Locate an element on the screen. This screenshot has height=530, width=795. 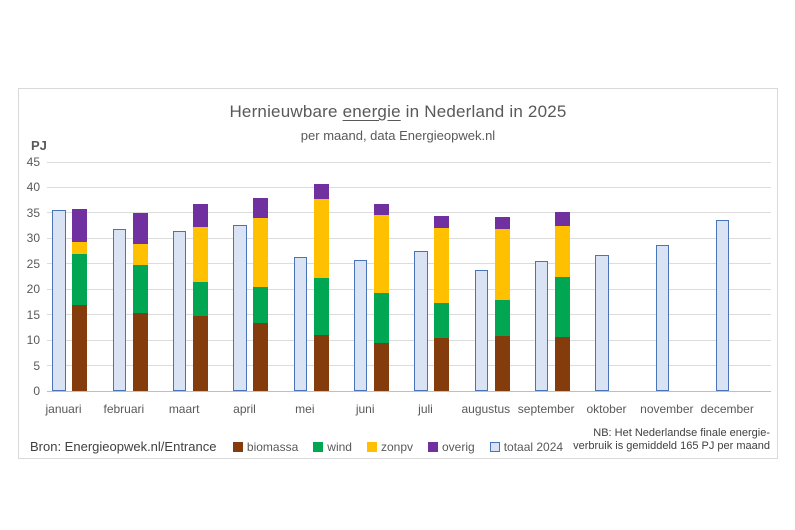
bar-wind-februari is located at coordinates (140, 289).